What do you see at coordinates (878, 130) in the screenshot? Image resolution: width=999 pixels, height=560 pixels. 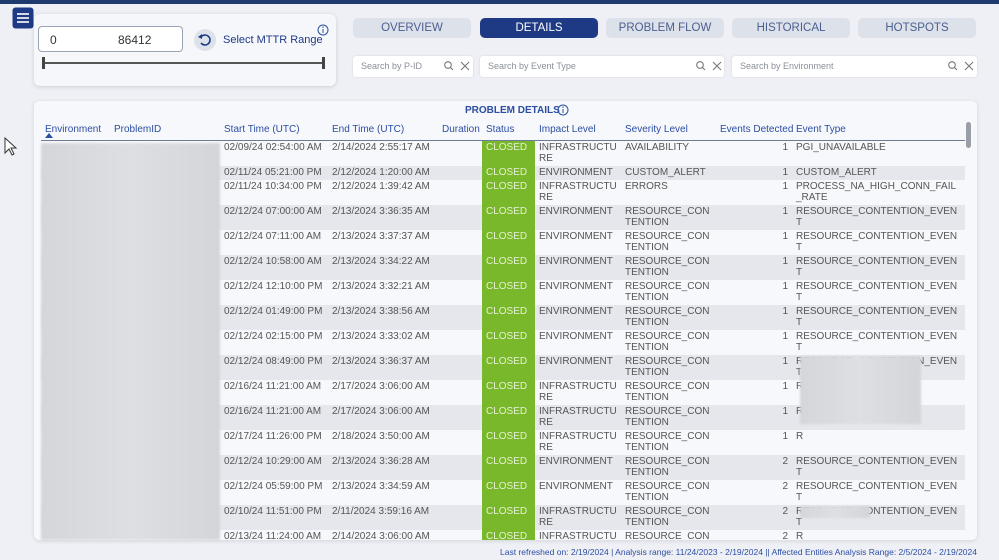 I see `column-header: Event Type` at bounding box center [878, 130].